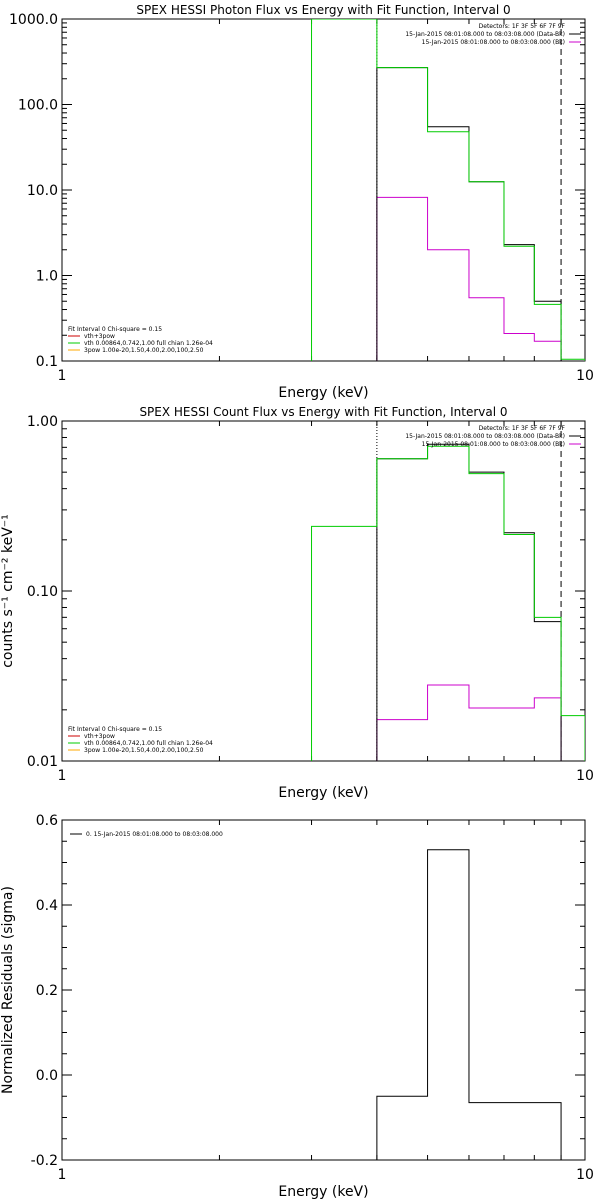 The height and width of the screenshot is (1200, 600). Describe the element at coordinates (42, 592) in the screenshot. I see `y-tick-label: 0.10` at that location.